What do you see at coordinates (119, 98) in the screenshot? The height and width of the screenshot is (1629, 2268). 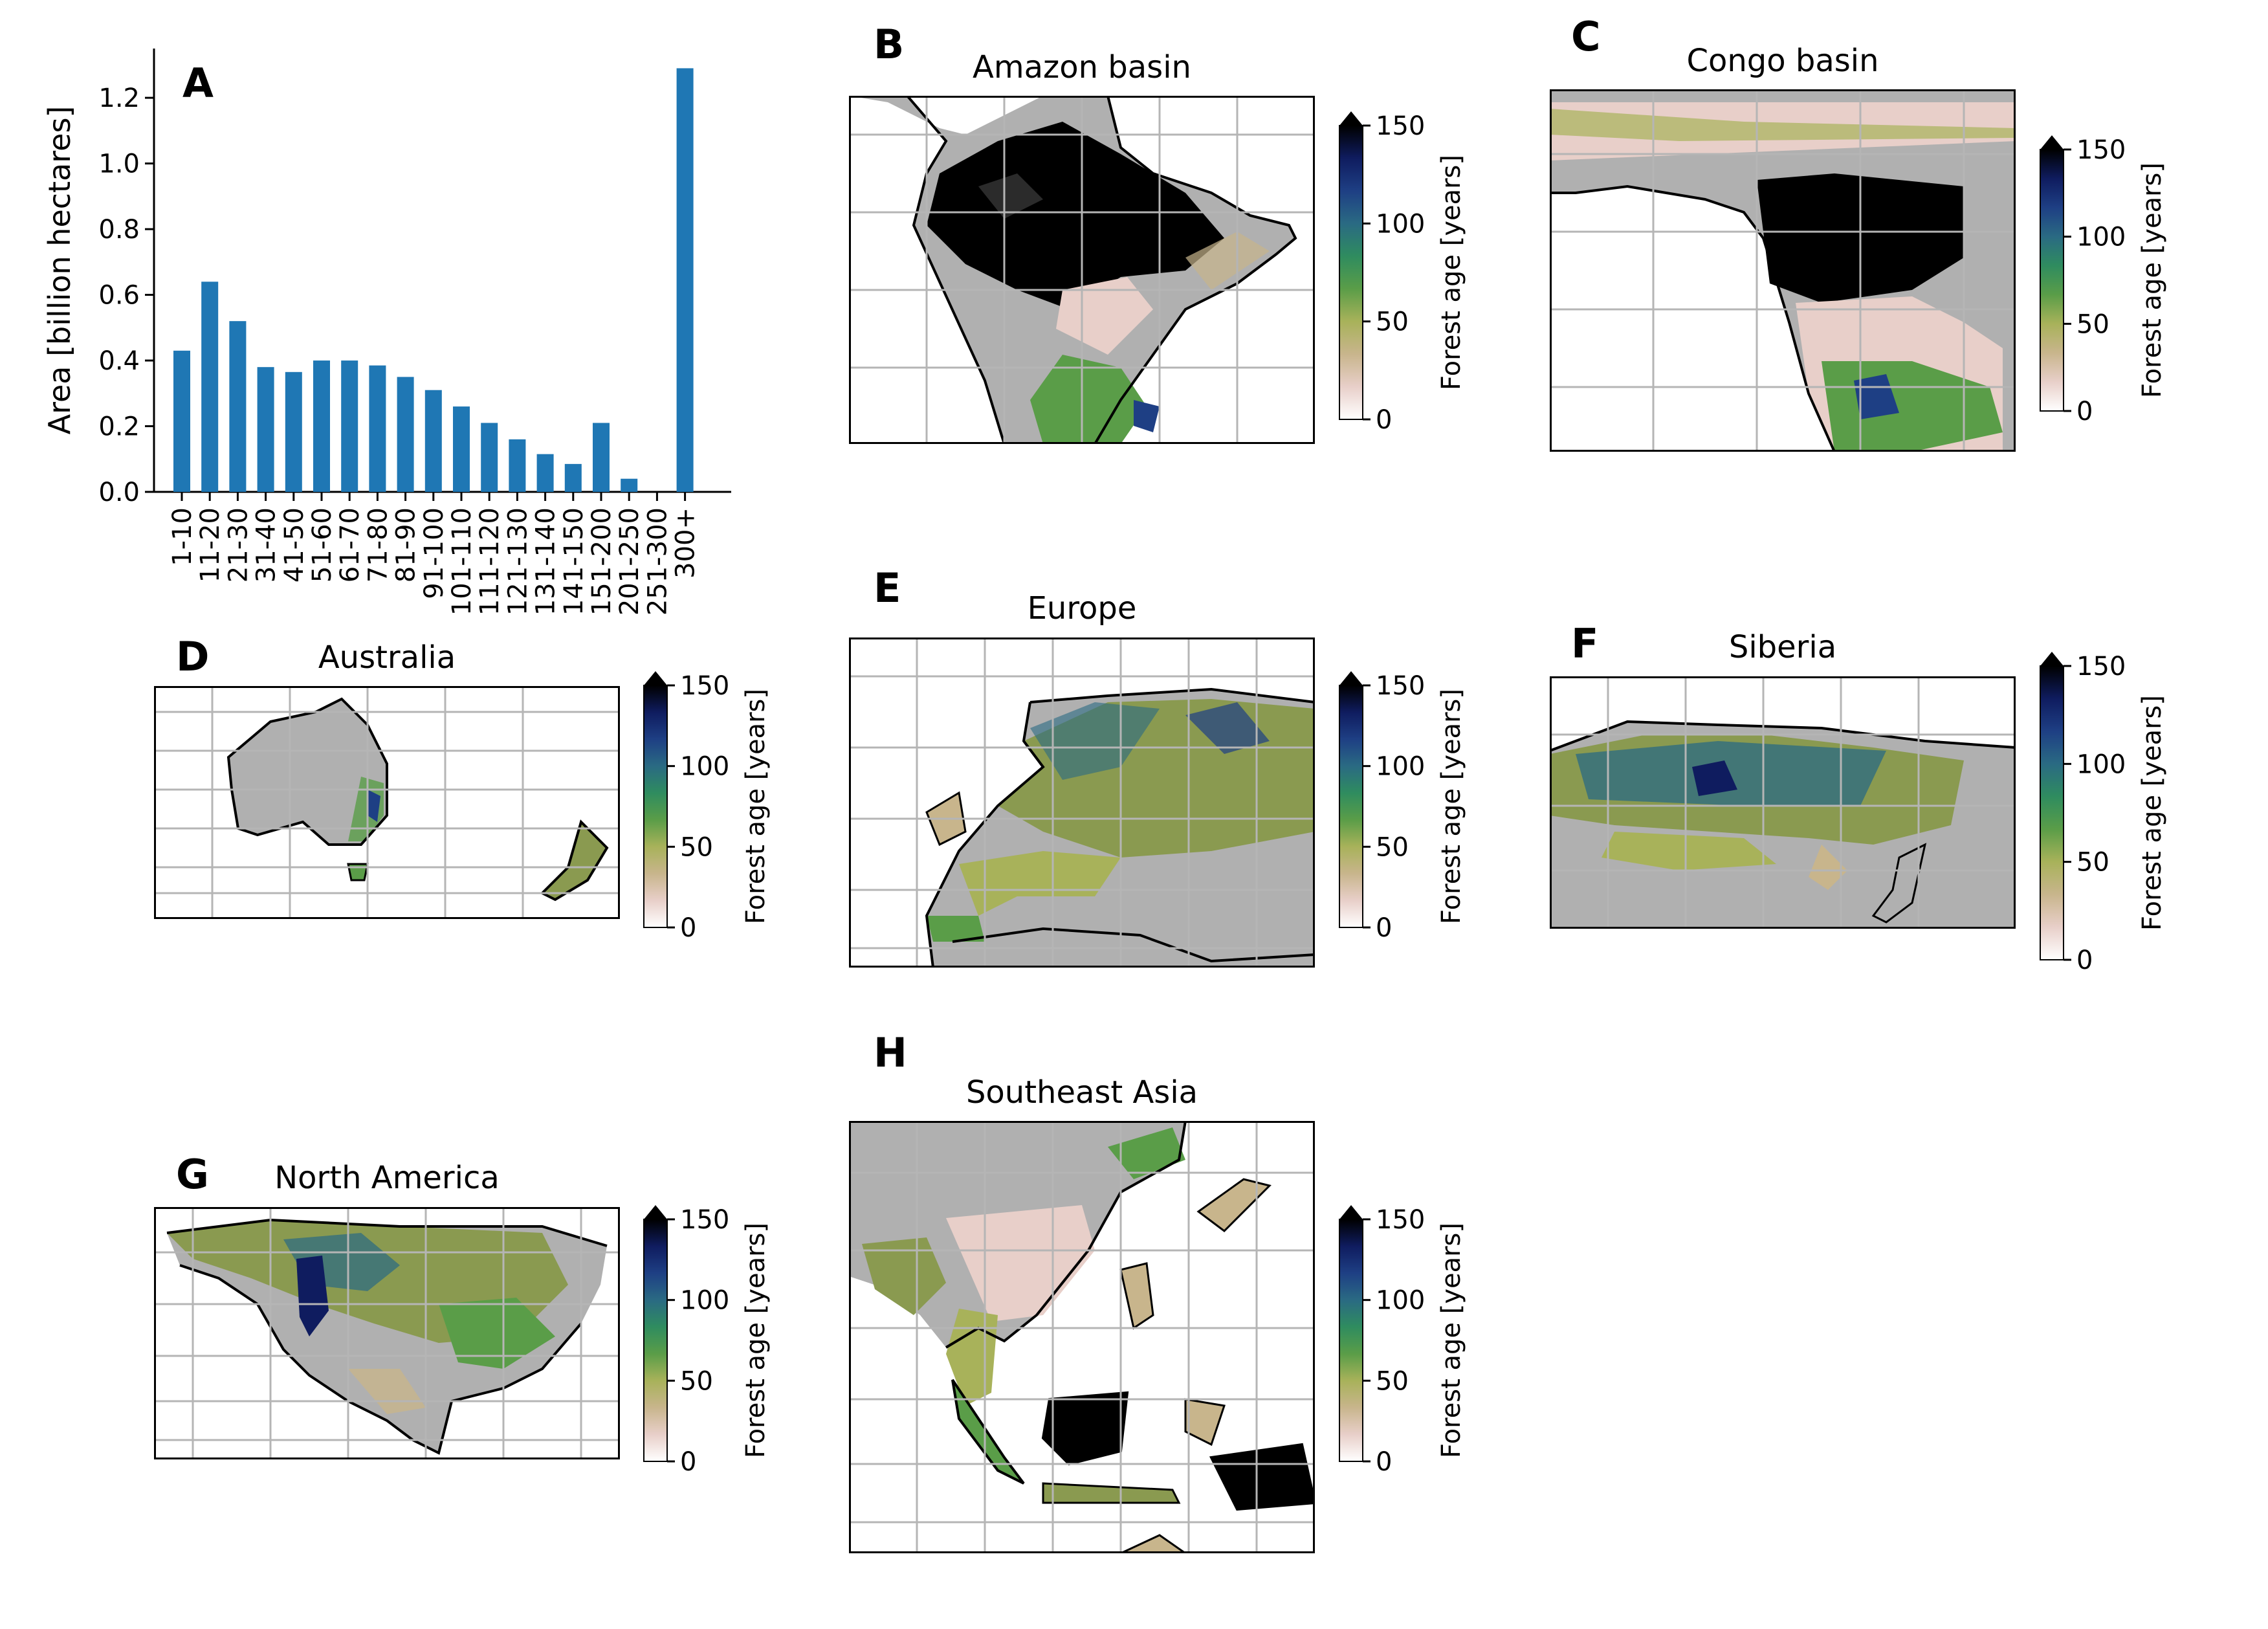 I see `y-tick-label: 1.2` at bounding box center [119, 98].